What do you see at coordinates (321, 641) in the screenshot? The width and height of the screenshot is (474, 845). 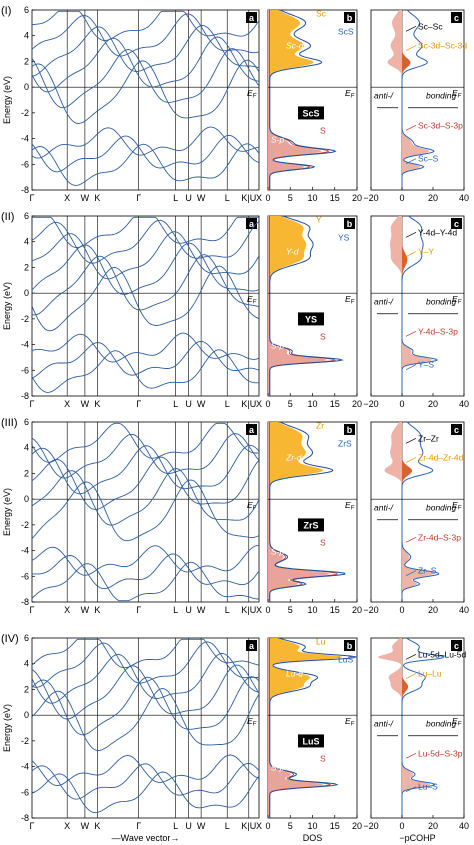 I see `metal-label: Lu` at bounding box center [321, 641].